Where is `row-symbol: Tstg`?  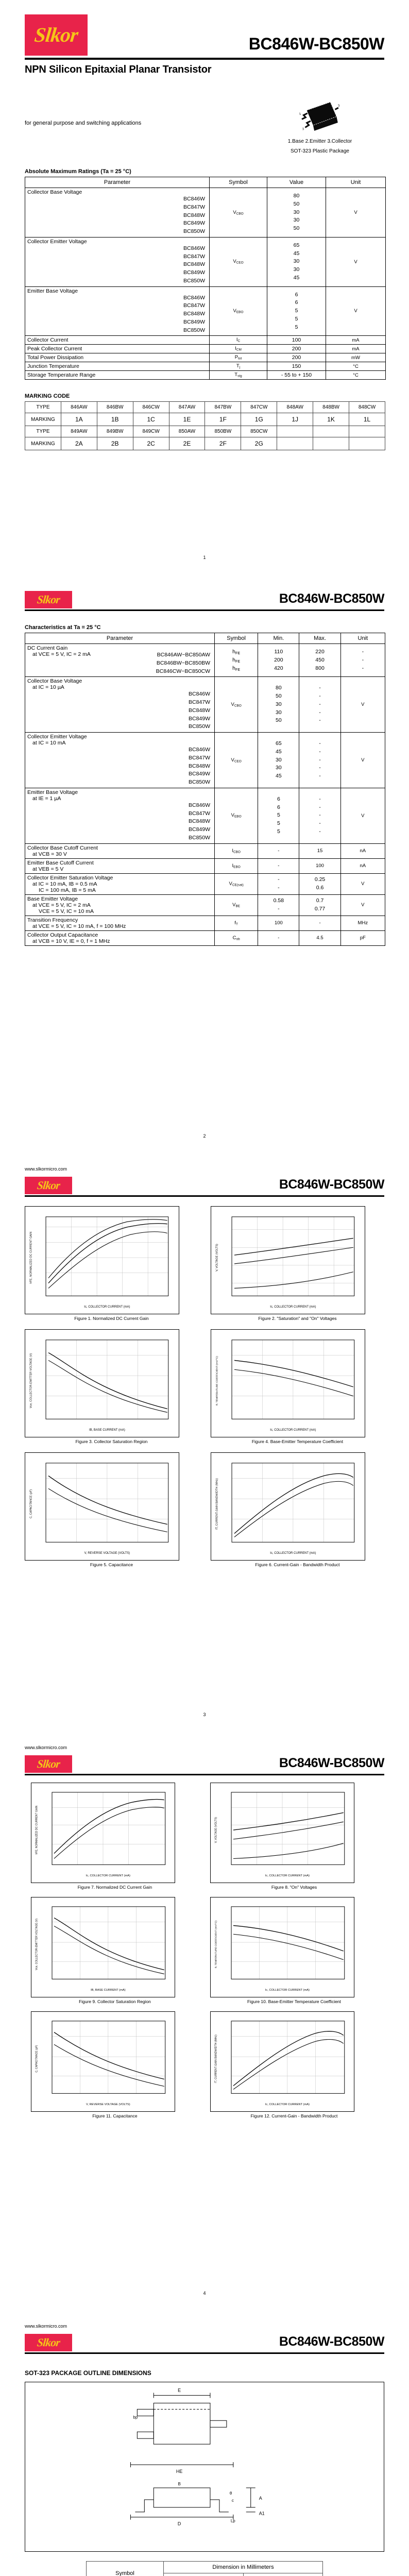 row-symbol: Tstg is located at coordinates (238, 375).